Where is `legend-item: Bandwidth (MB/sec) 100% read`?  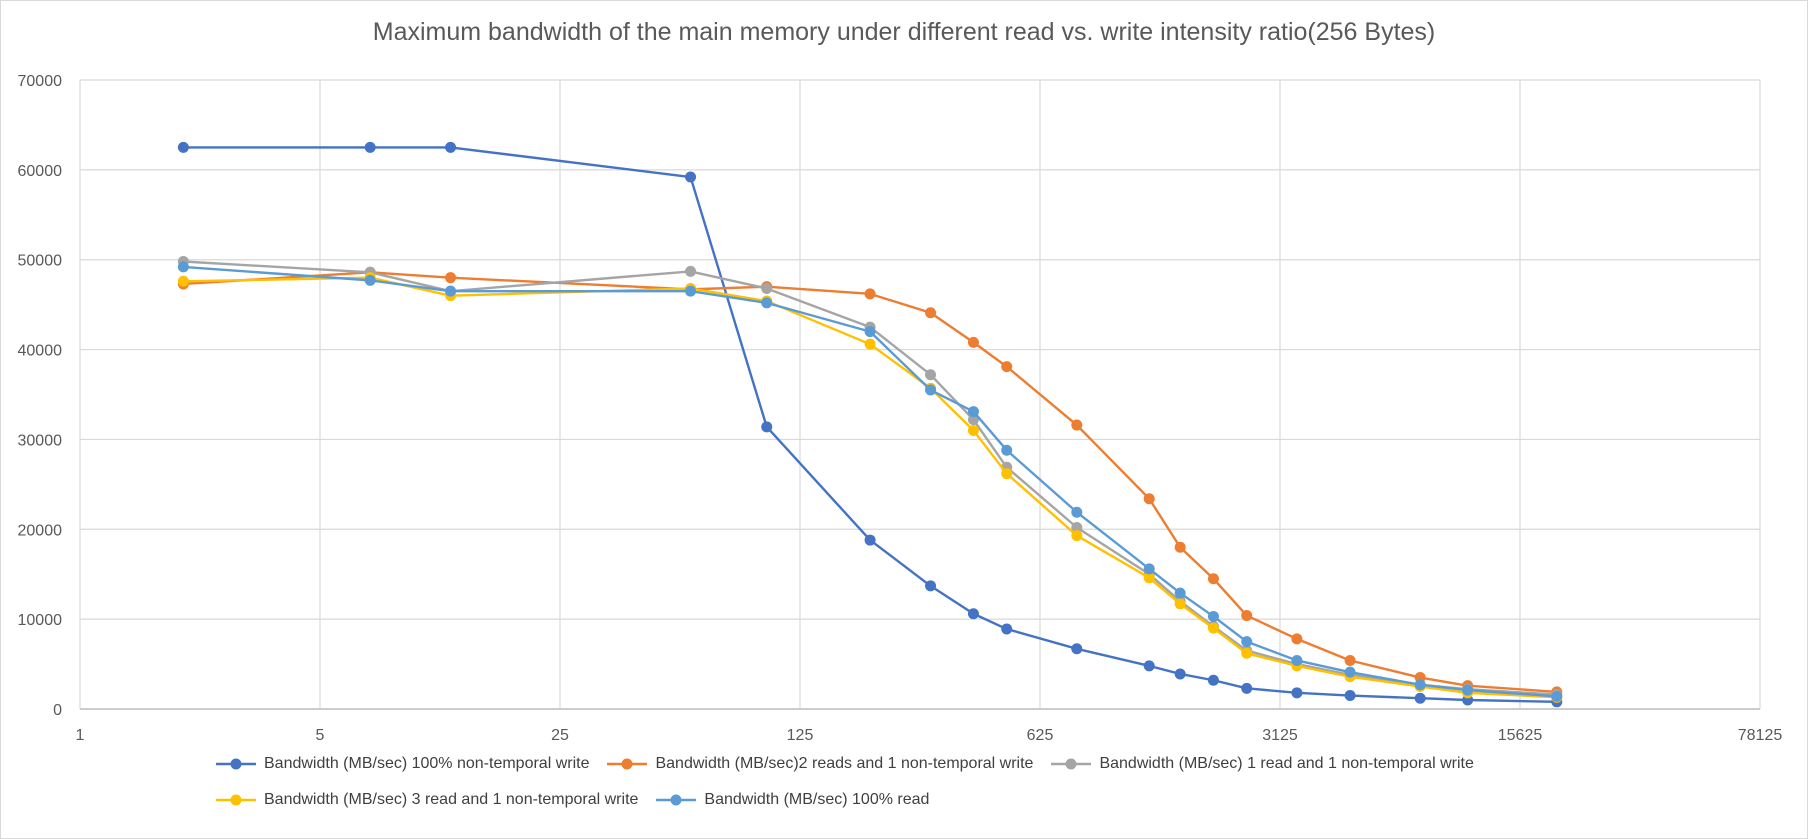
legend-item: Bandwidth (MB/sec) 100% read is located at coordinates (791, 800).